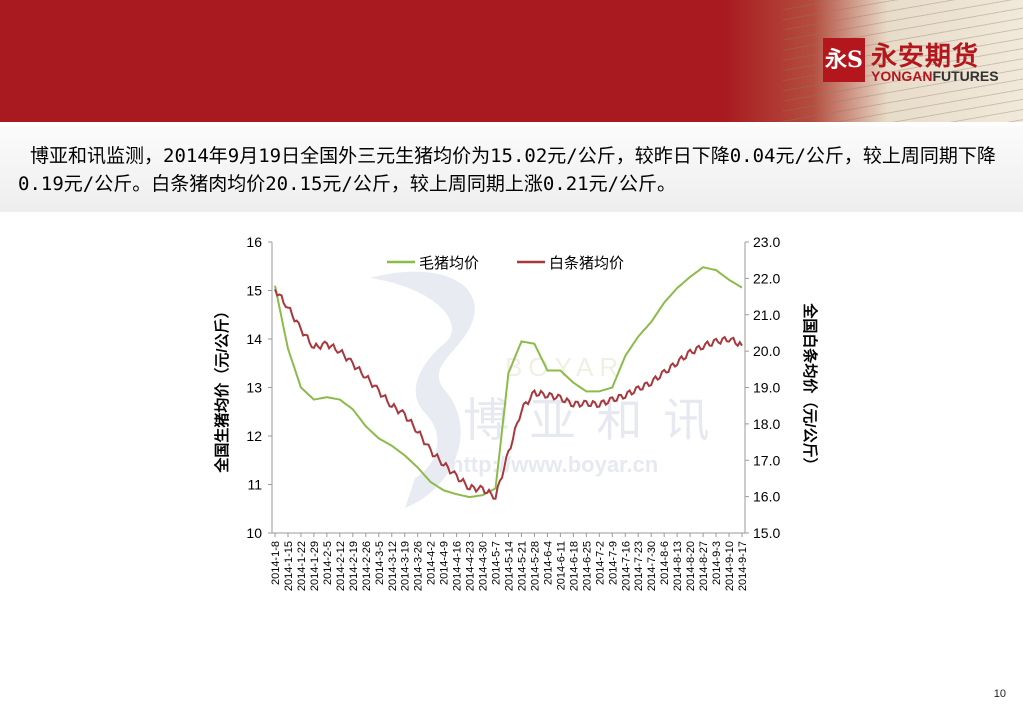 The image size is (1023, 708). What do you see at coordinates (766, 278) in the screenshot?
I see `right-tick-label: 22.0` at bounding box center [766, 278].